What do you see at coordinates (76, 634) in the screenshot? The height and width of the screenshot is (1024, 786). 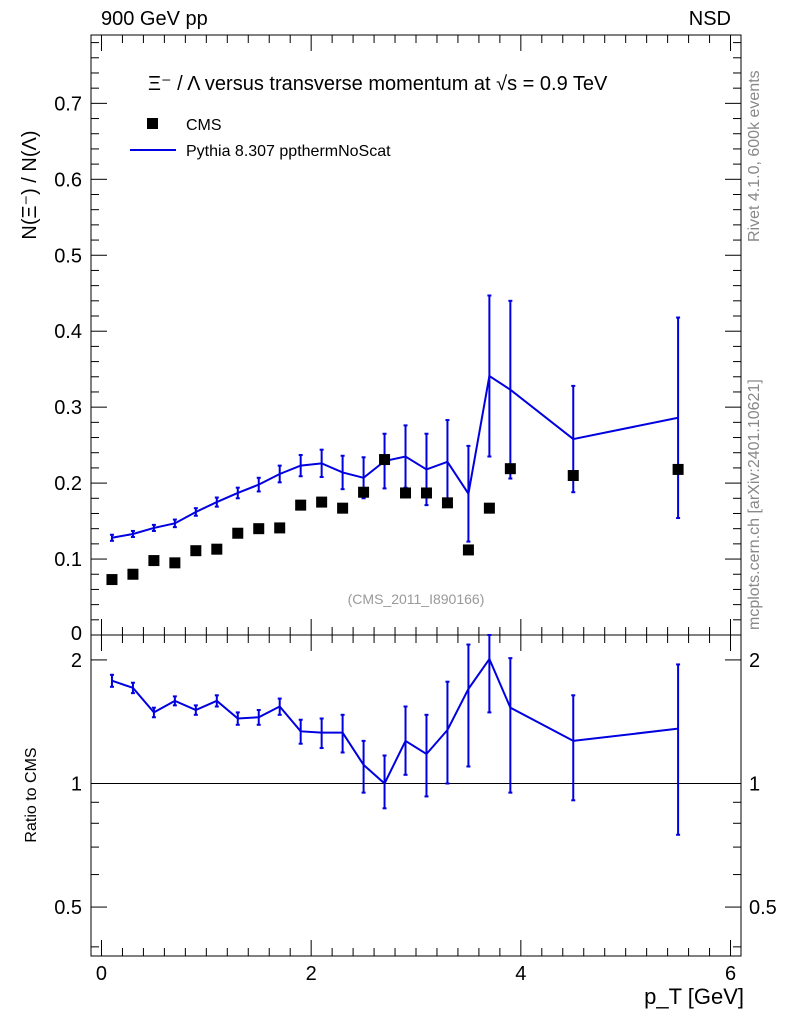 I see `y-tick-label-zero: 0` at bounding box center [76, 634].